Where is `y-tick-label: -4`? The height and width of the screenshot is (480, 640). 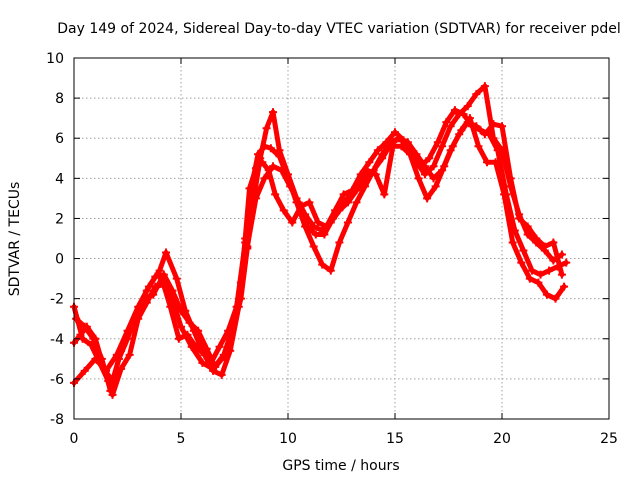
y-tick-label: -4 is located at coordinates (57, 340).